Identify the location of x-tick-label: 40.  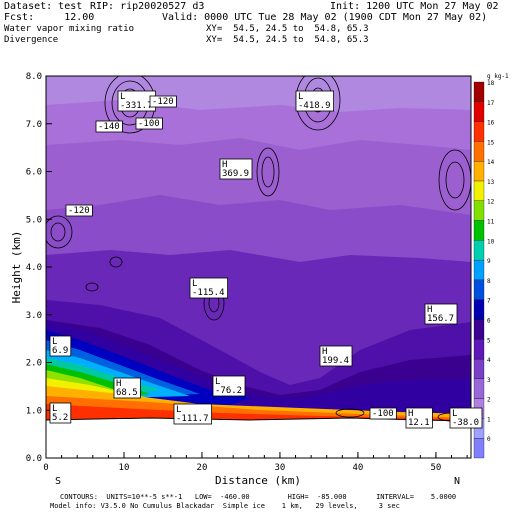
(358, 468).